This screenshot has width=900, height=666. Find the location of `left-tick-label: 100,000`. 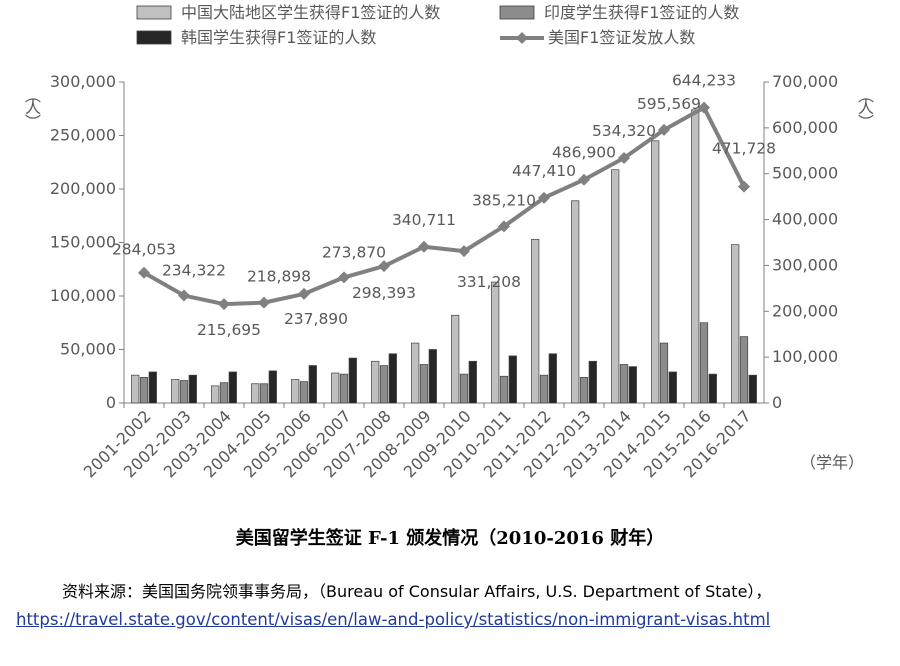

left-tick-label: 100,000 is located at coordinates (83, 295).